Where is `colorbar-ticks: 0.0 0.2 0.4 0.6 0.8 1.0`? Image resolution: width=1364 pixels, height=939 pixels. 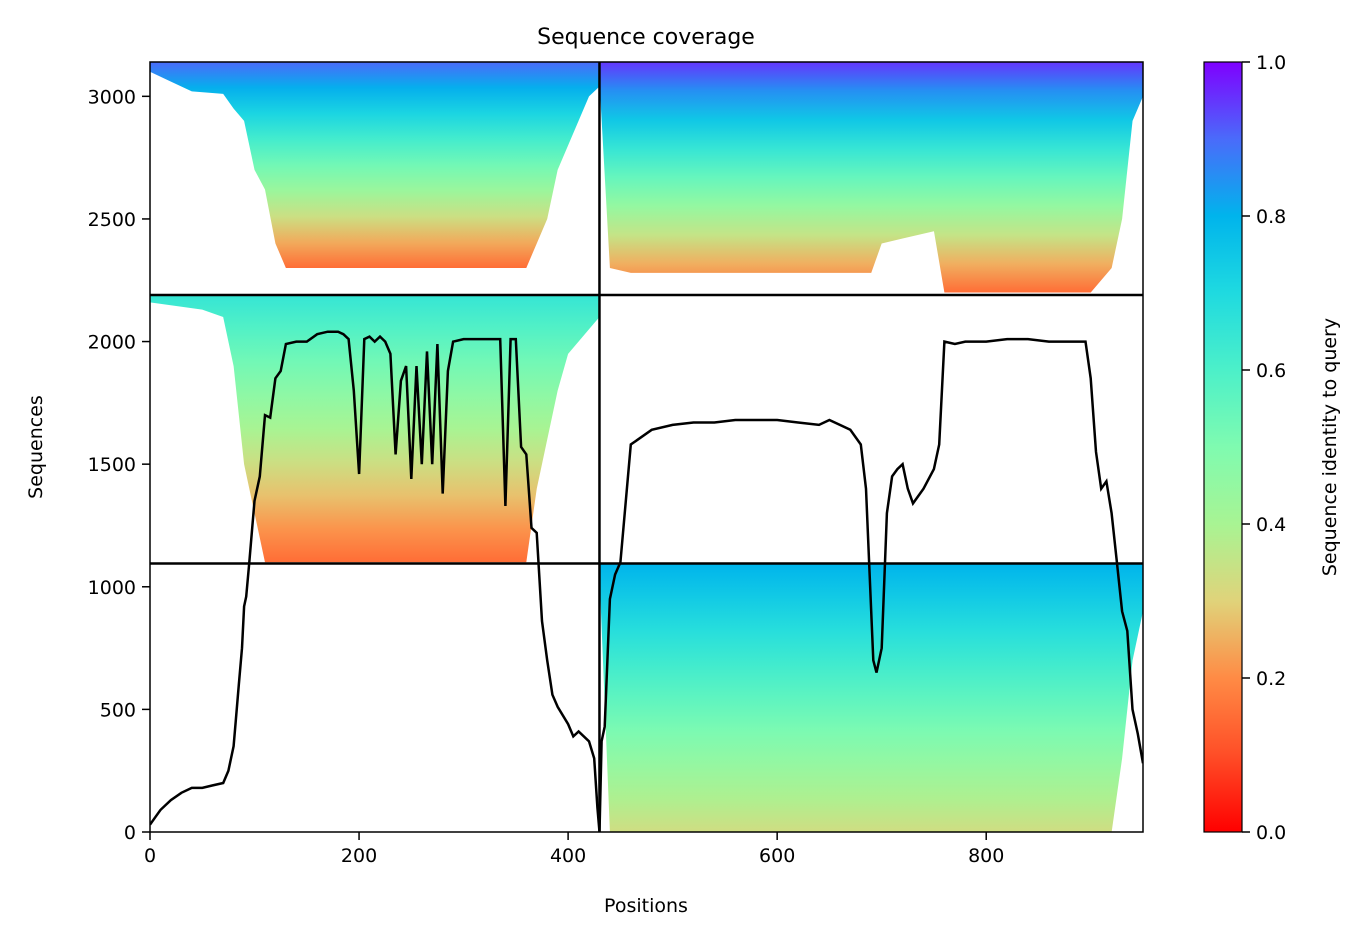
colorbar-ticks: 0.0 0.2 0.4 0.6 0.8 1.0 is located at coordinates (1264, 448).